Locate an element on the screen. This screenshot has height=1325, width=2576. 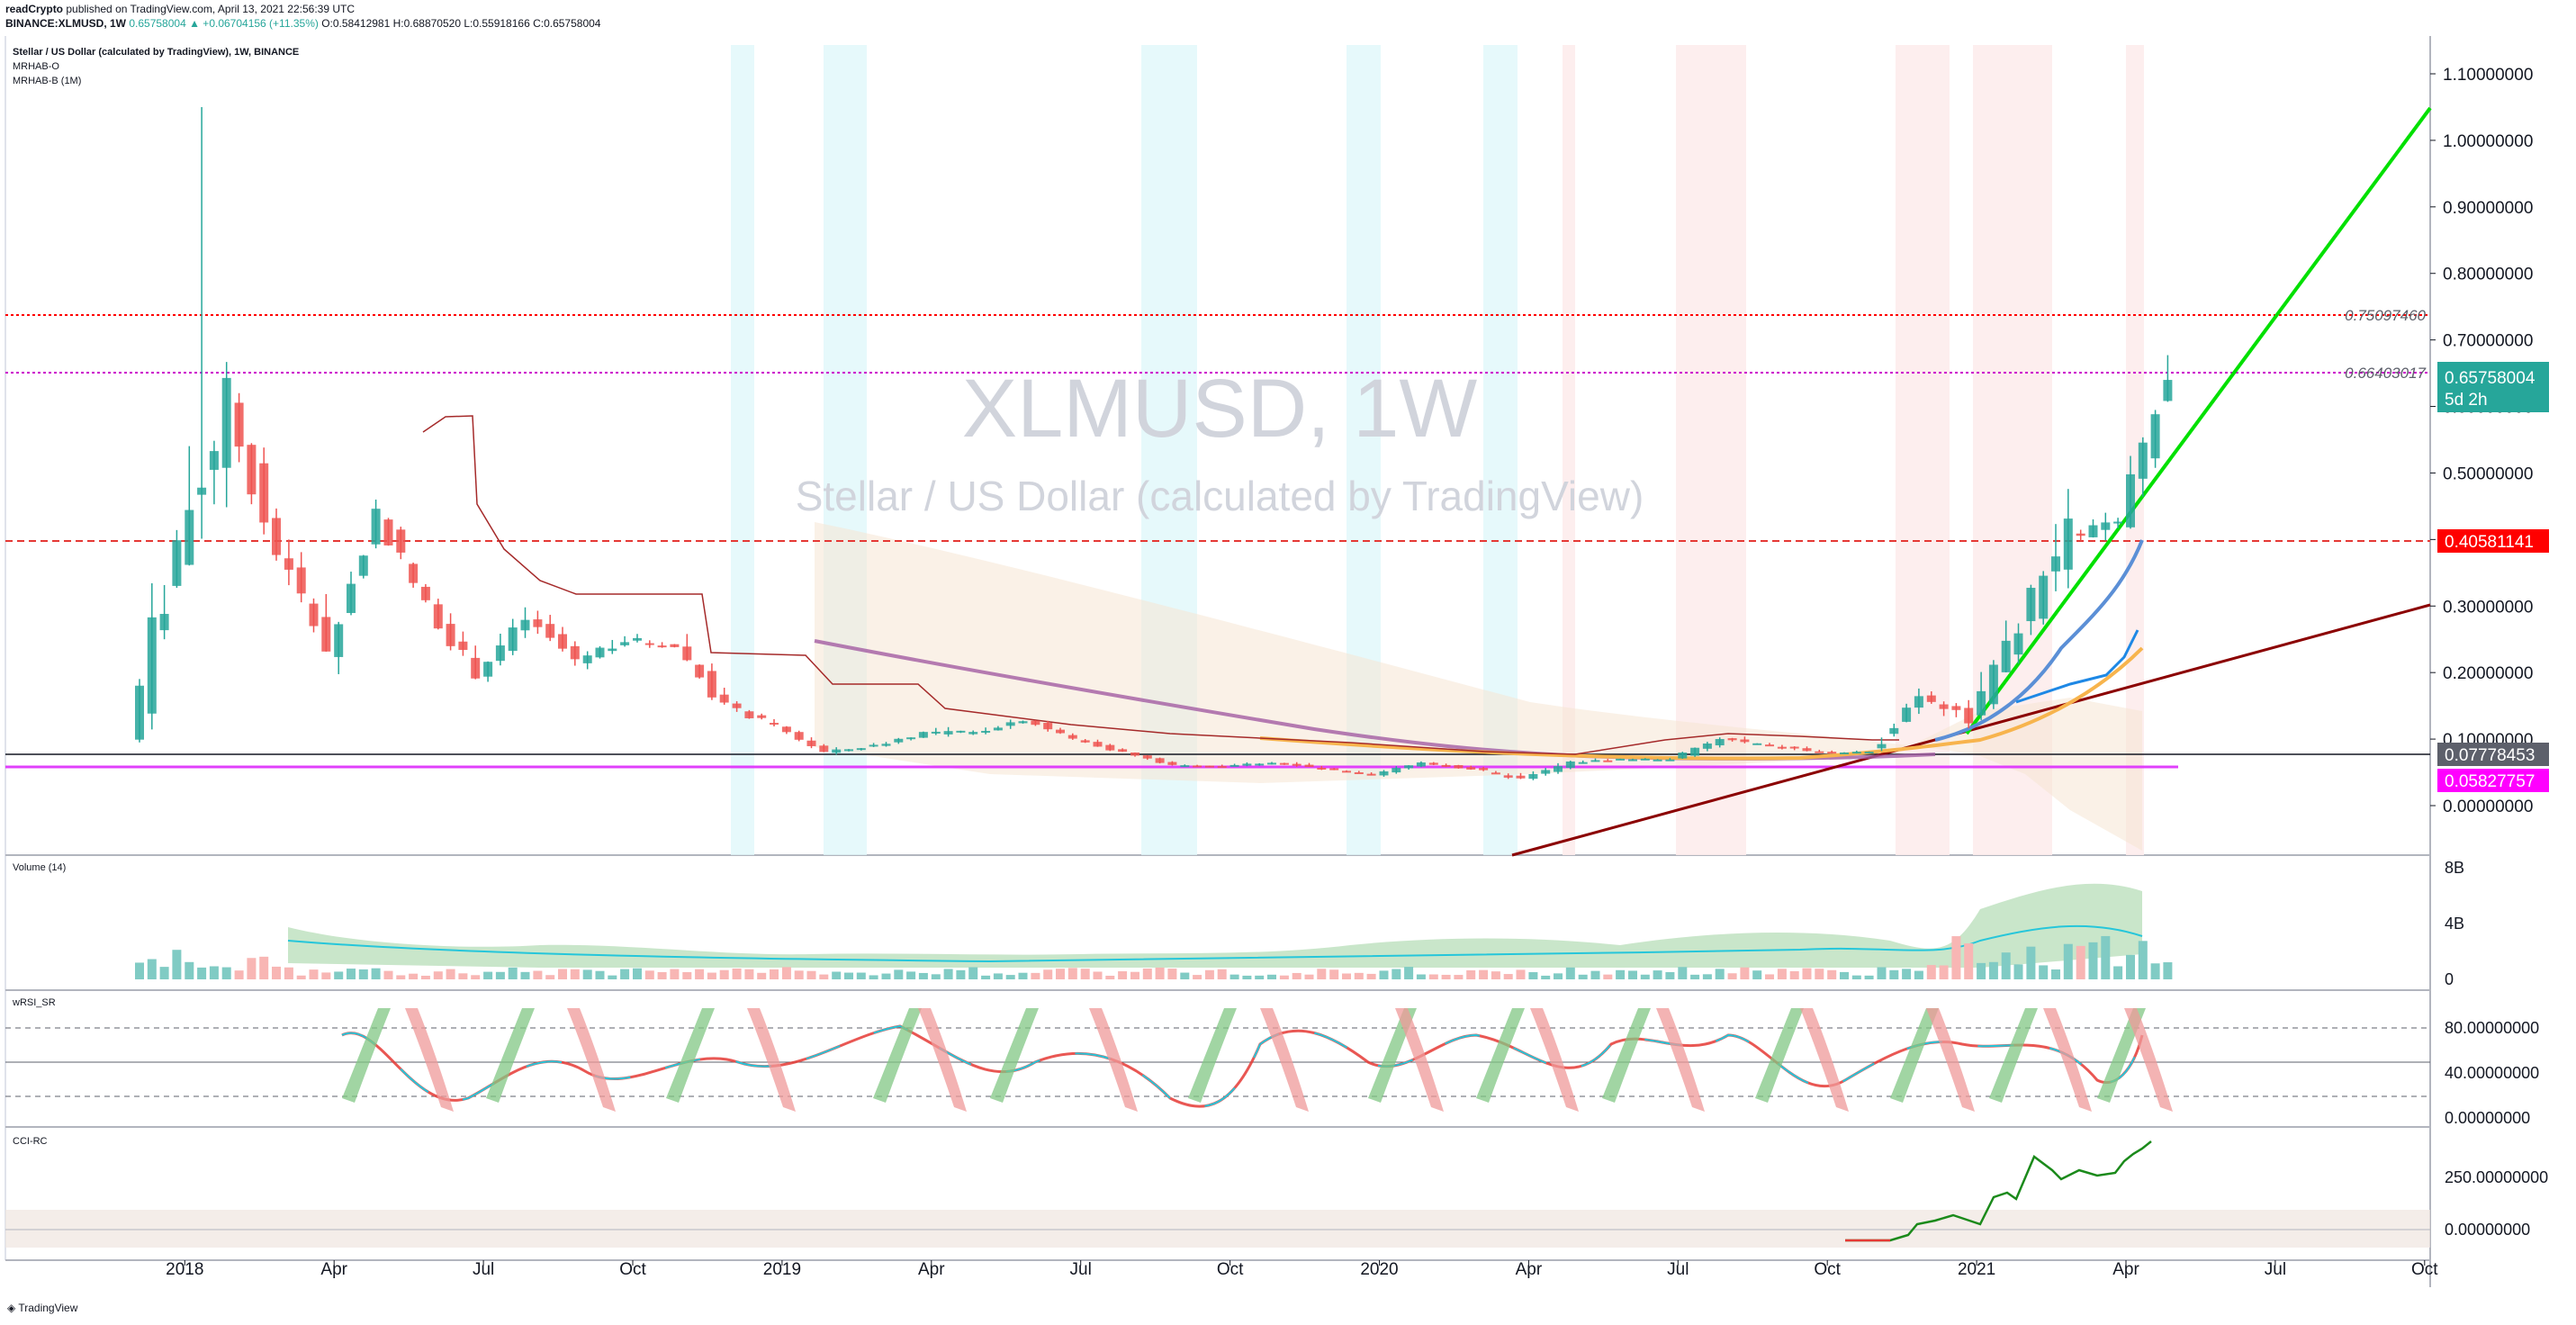
tradingview-logo: ◈ TradingView is located at coordinates (42, 1308).